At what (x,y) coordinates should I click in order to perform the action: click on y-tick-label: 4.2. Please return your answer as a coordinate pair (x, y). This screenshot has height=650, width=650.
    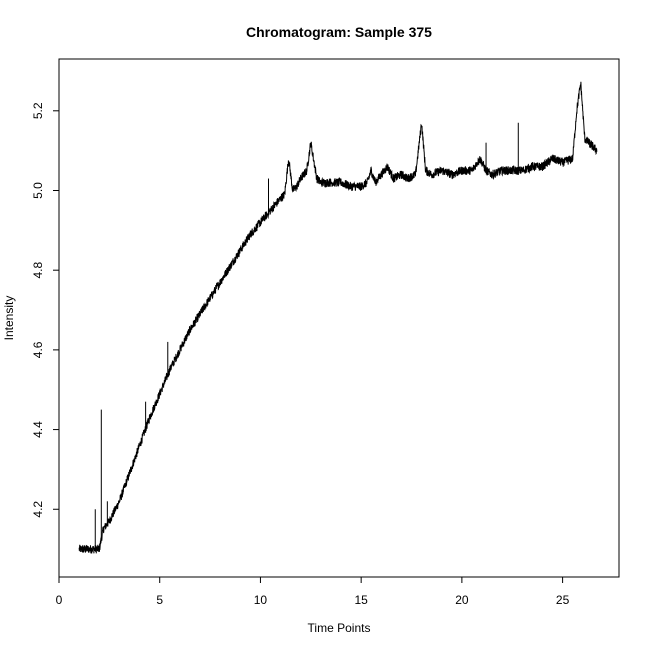
    Looking at the image, I should click on (38, 509).